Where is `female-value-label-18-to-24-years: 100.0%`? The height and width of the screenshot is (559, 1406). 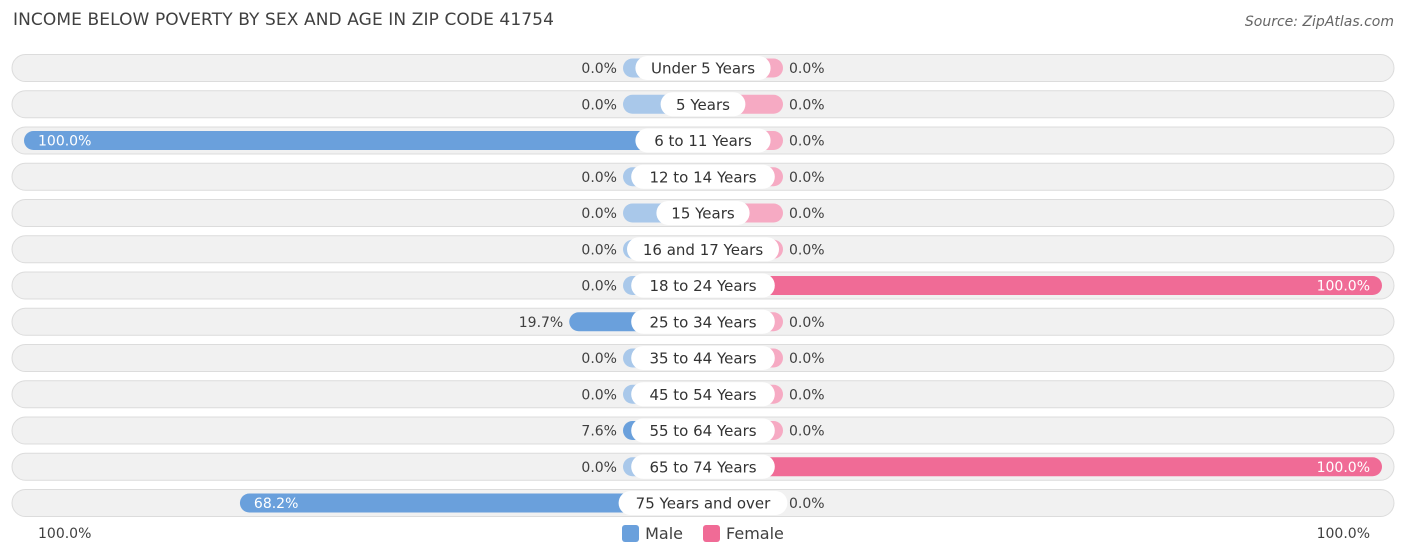
female-value-label-18-to-24-years: 100.0% is located at coordinates (1343, 287).